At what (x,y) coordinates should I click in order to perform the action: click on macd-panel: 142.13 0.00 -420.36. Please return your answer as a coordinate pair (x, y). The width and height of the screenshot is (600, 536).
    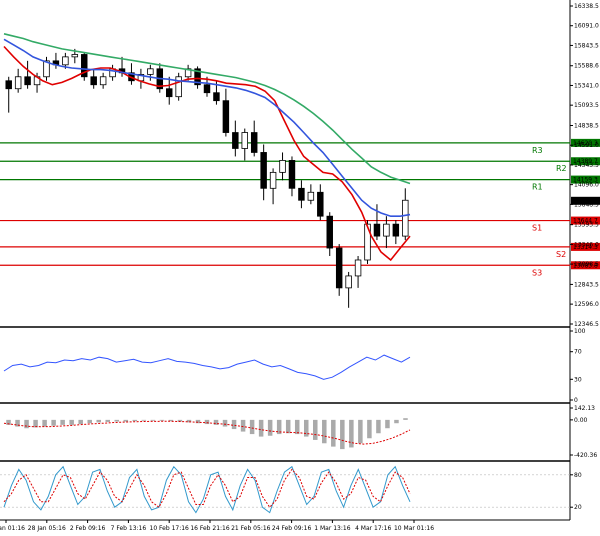
    Looking at the image, I should click on (300, 432).